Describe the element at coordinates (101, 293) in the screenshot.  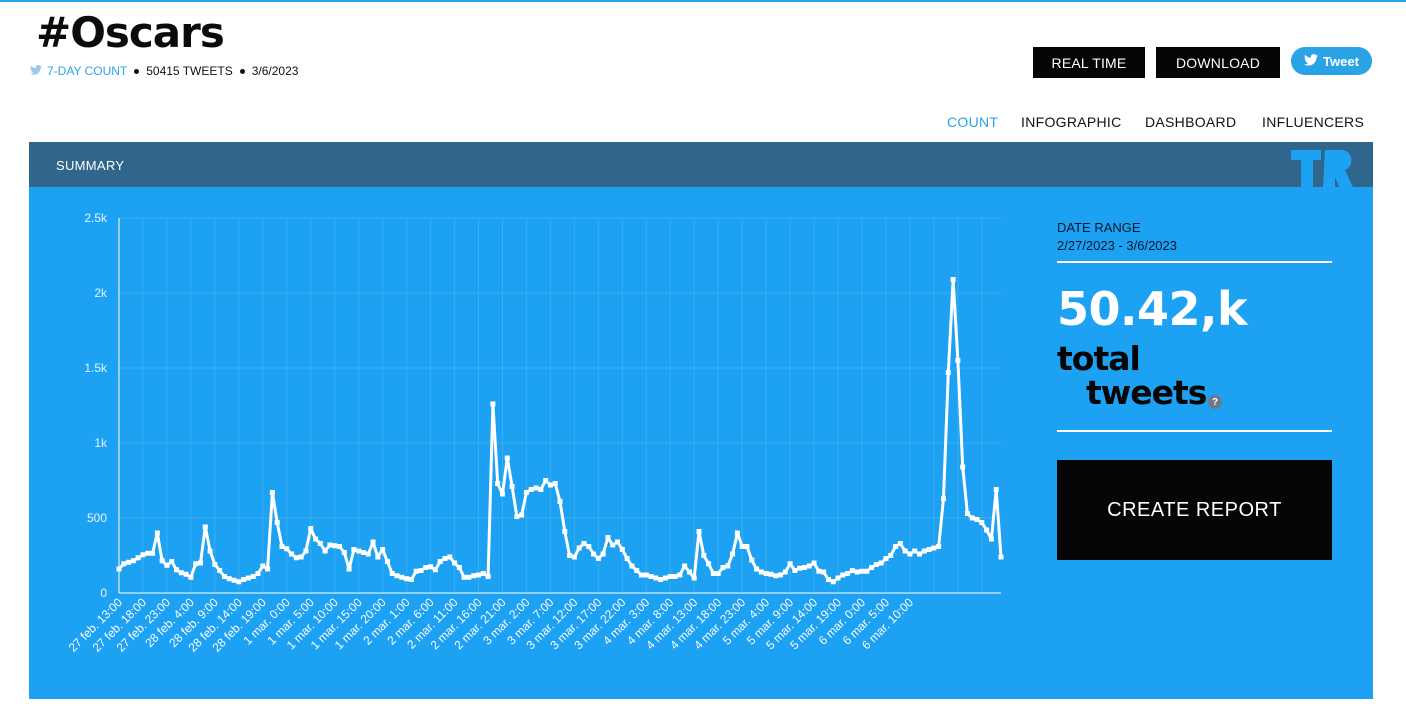
I see `y-tick-label: 2k` at that location.